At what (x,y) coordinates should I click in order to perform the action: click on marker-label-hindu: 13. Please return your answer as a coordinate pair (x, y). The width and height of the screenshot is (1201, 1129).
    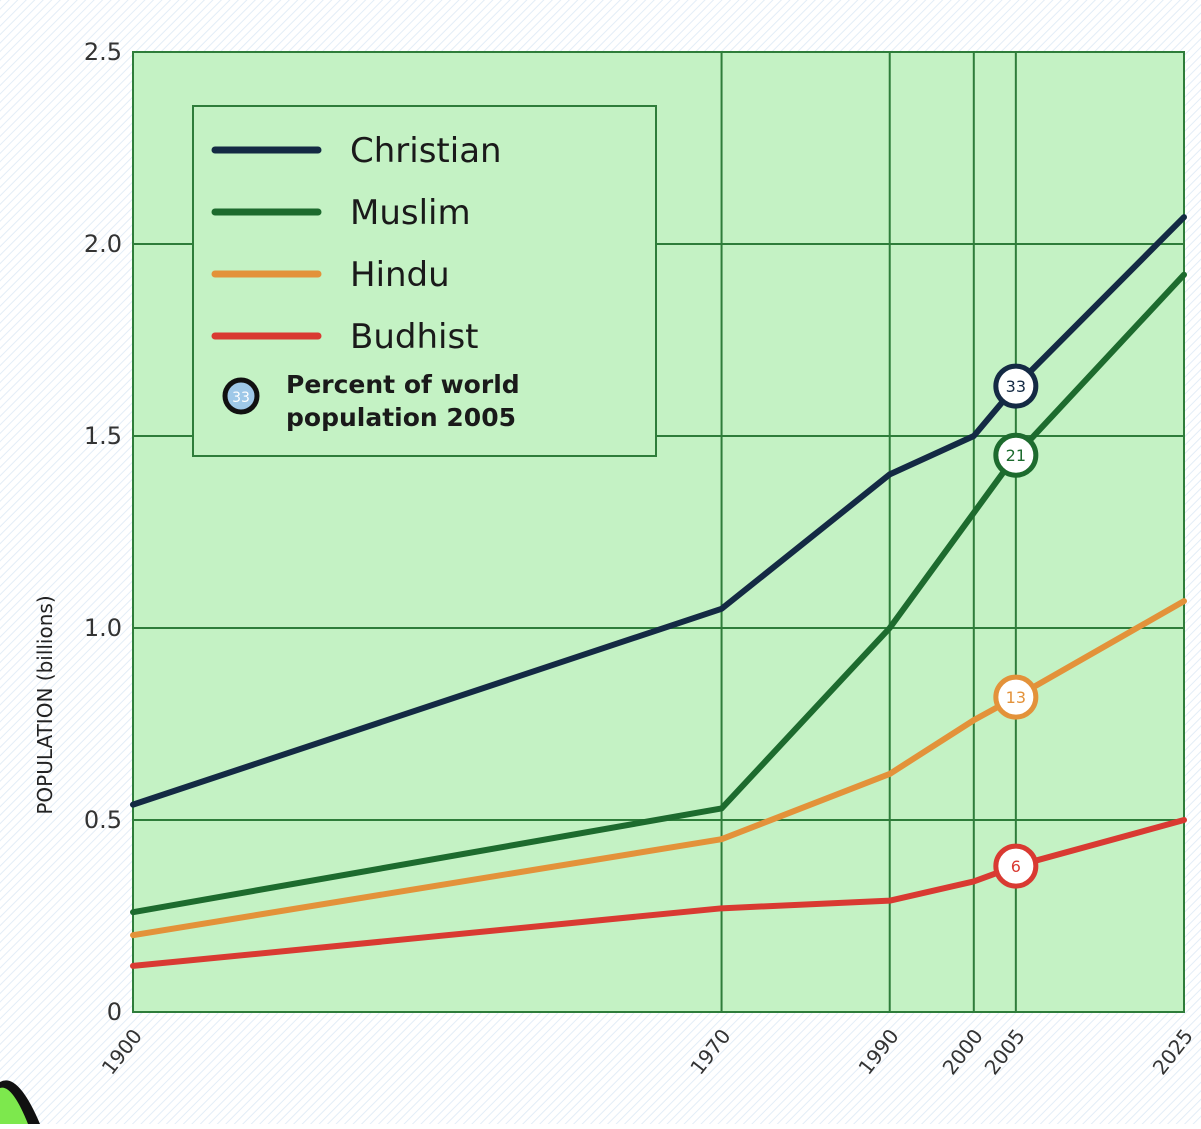
    Looking at the image, I should click on (1016, 697).